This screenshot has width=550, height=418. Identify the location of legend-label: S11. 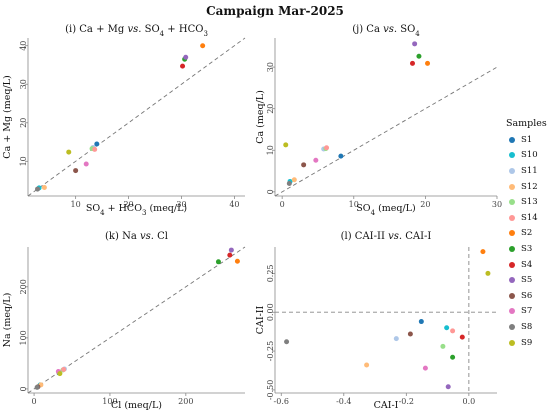
(529, 170).